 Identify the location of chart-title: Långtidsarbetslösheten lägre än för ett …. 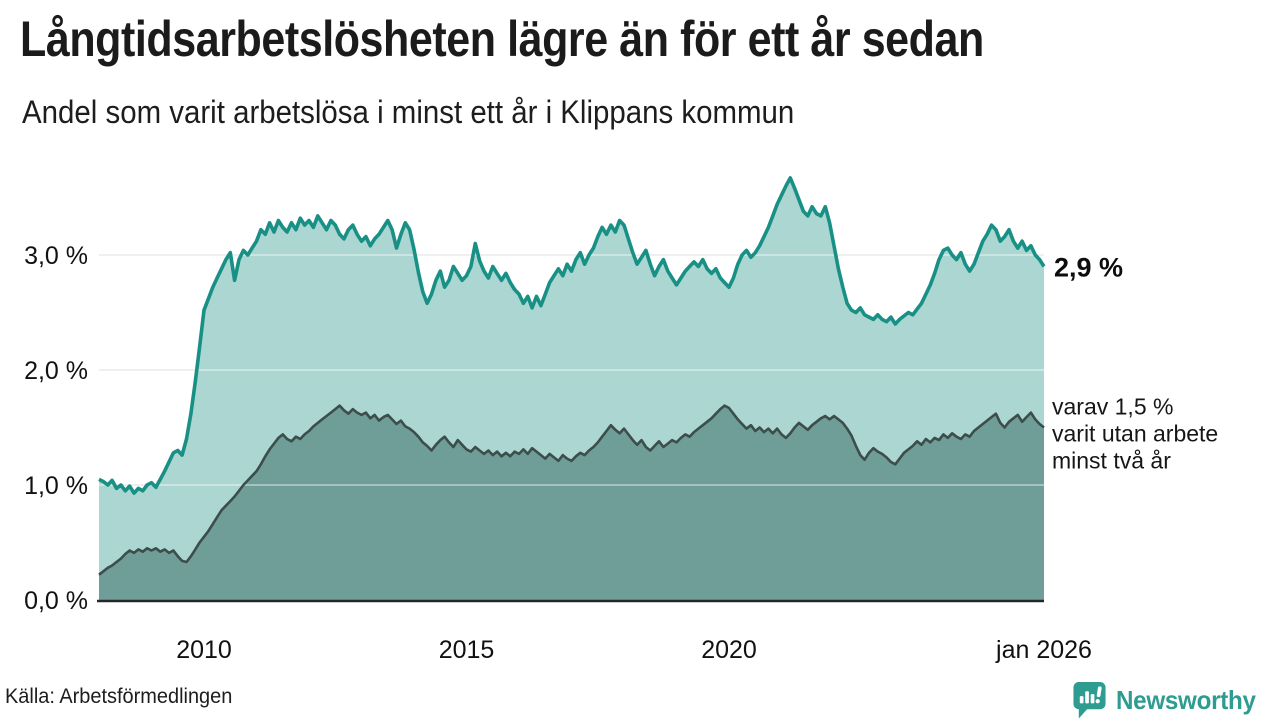
(502, 39).